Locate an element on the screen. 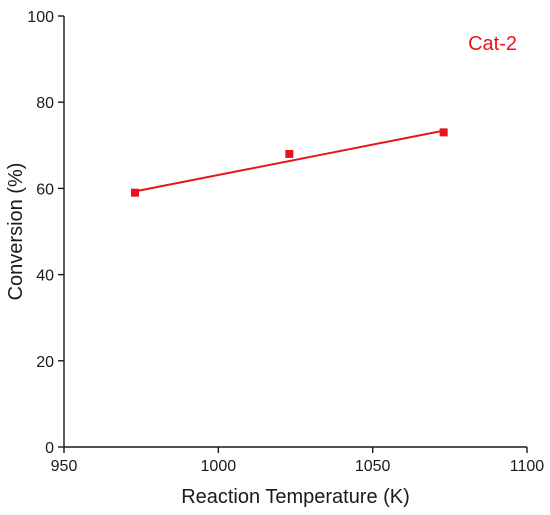 This screenshot has width=550, height=515. x-tick-label: 1000 is located at coordinates (219, 466).